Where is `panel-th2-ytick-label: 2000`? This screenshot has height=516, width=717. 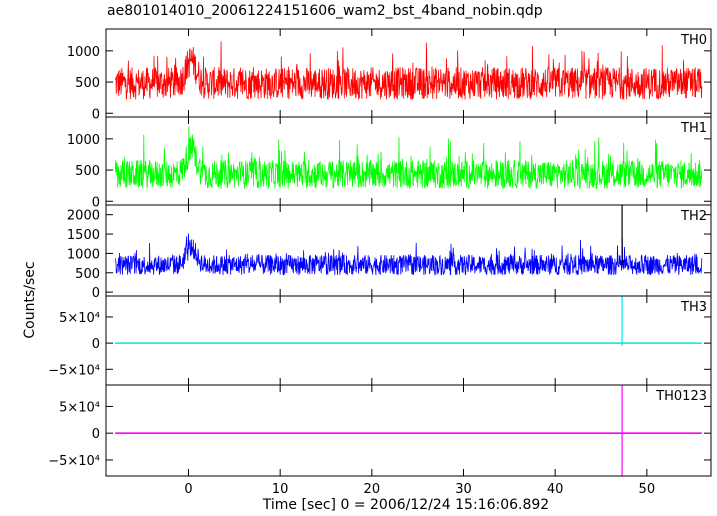 panel-th2-ytick-label: 2000 is located at coordinates (83, 216).